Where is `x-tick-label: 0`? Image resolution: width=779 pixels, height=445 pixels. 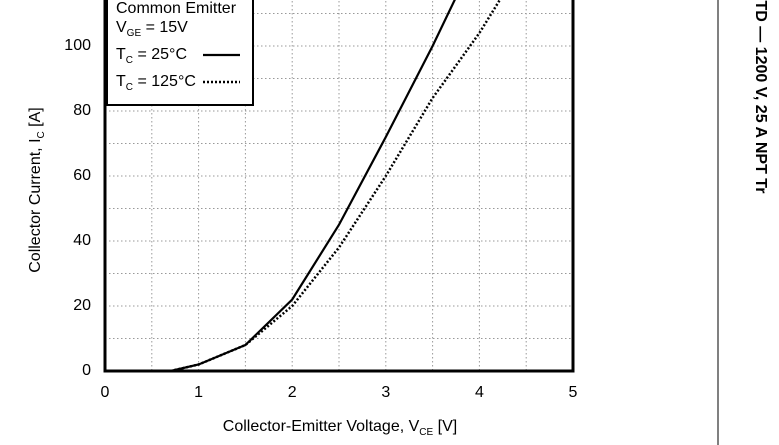 x-tick-label: 0 is located at coordinates (105, 392).